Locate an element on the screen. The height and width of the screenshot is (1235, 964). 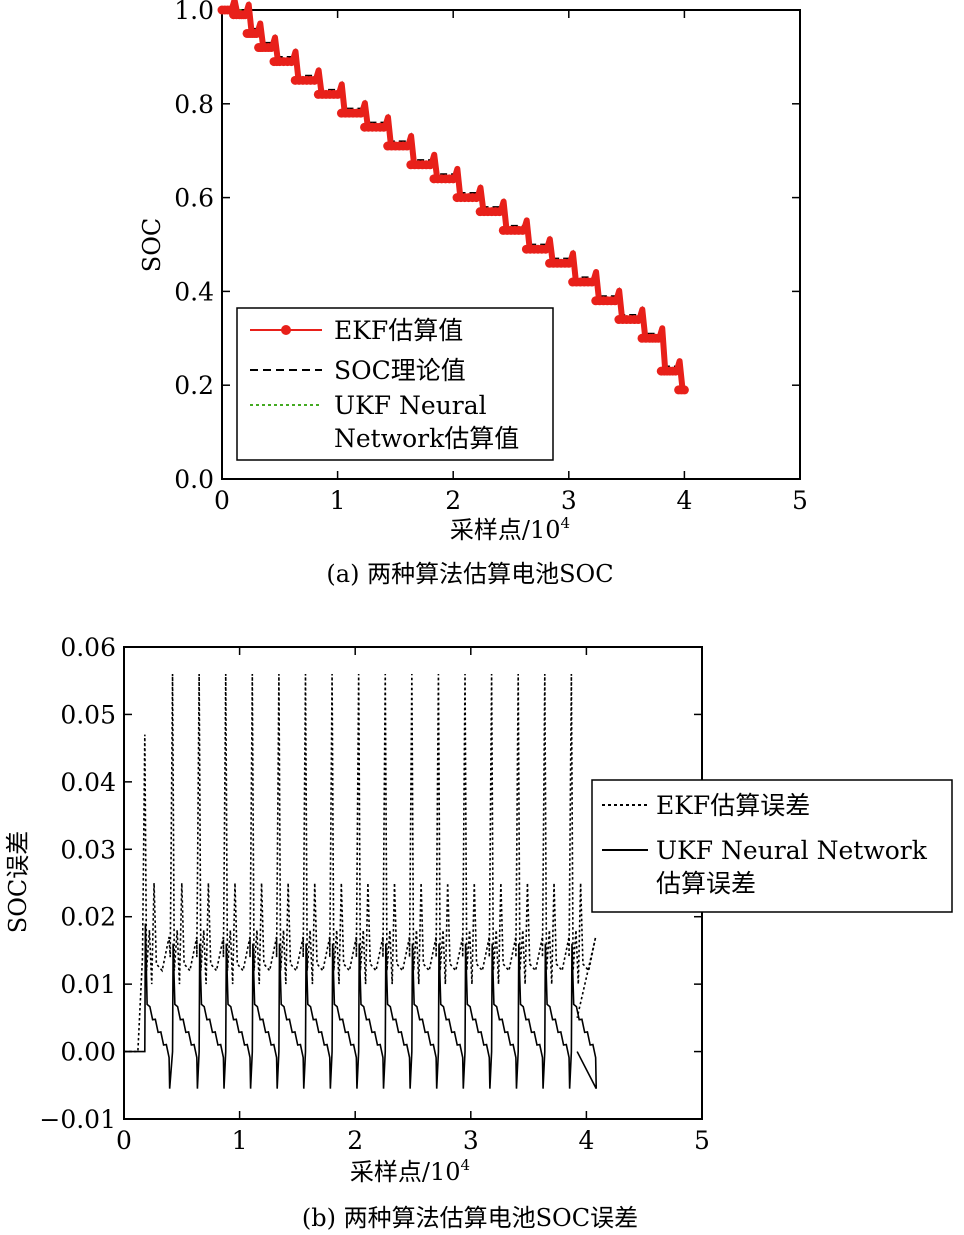
chart-b-x-tick-label: 2 is located at coordinates (355, 1140).